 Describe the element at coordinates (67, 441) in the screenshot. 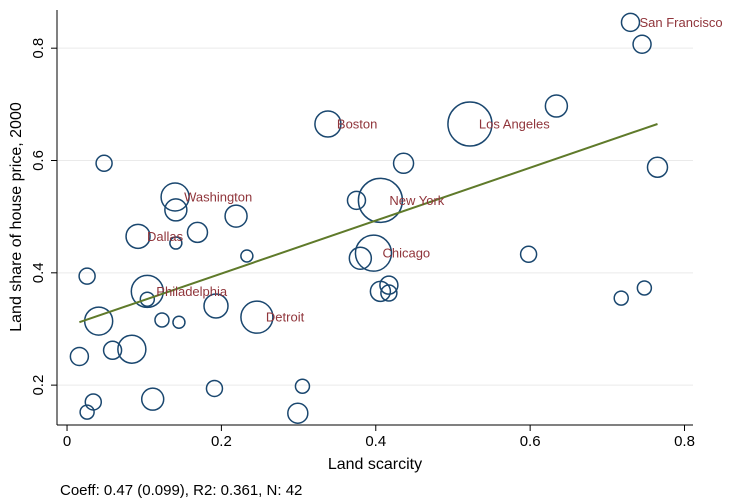

I see `x-tick-label: 0` at that location.